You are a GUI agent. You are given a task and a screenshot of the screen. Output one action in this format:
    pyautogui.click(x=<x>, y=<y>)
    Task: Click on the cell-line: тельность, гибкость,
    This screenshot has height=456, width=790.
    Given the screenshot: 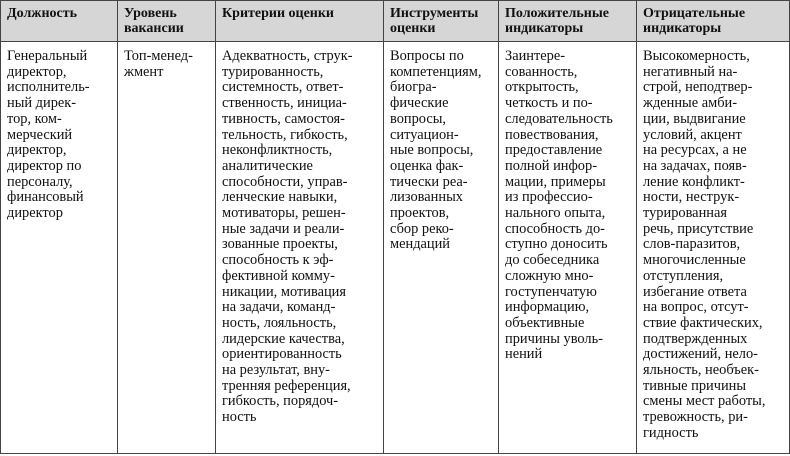 What is the action you would take?
    pyautogui.click(x=285, y=134)
    